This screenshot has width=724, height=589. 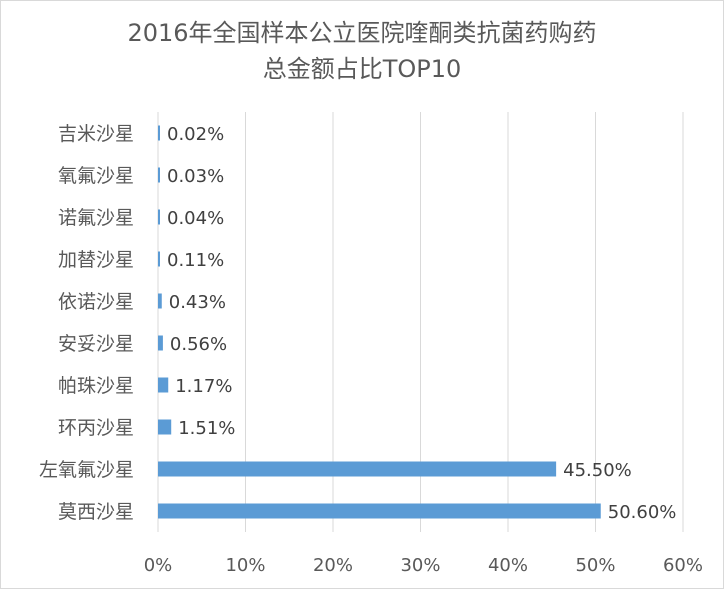 I want to click on category-label: 帕珠沙星, so click(x=96, y=386).